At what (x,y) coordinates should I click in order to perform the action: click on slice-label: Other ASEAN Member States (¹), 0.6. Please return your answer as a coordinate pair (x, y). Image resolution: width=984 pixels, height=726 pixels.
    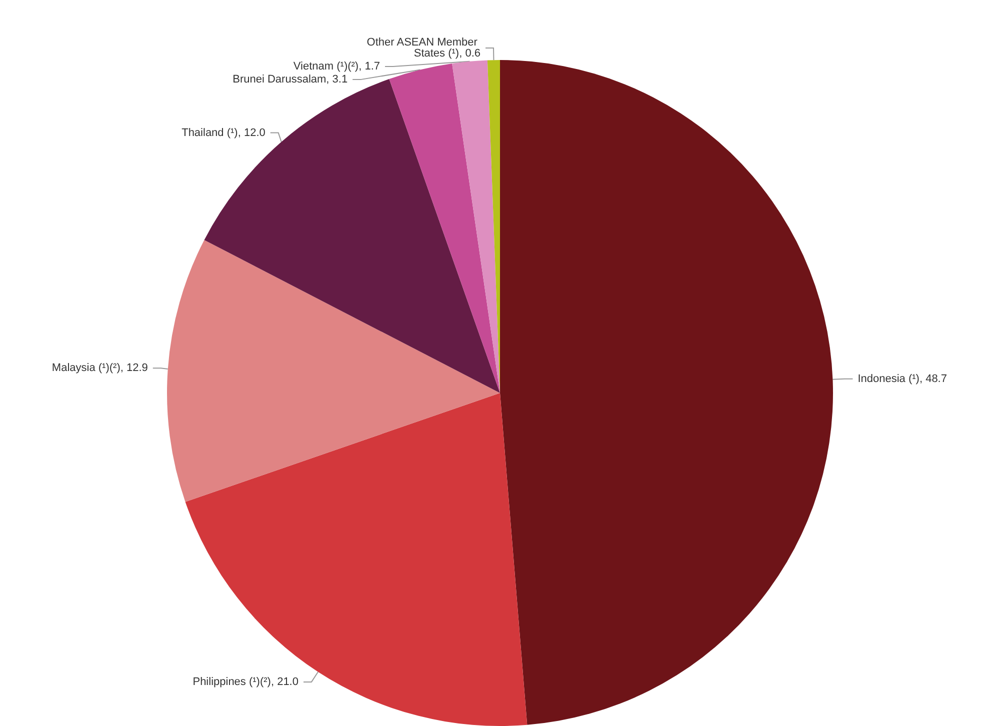
    Looking at the image, I should click on (423, 48).